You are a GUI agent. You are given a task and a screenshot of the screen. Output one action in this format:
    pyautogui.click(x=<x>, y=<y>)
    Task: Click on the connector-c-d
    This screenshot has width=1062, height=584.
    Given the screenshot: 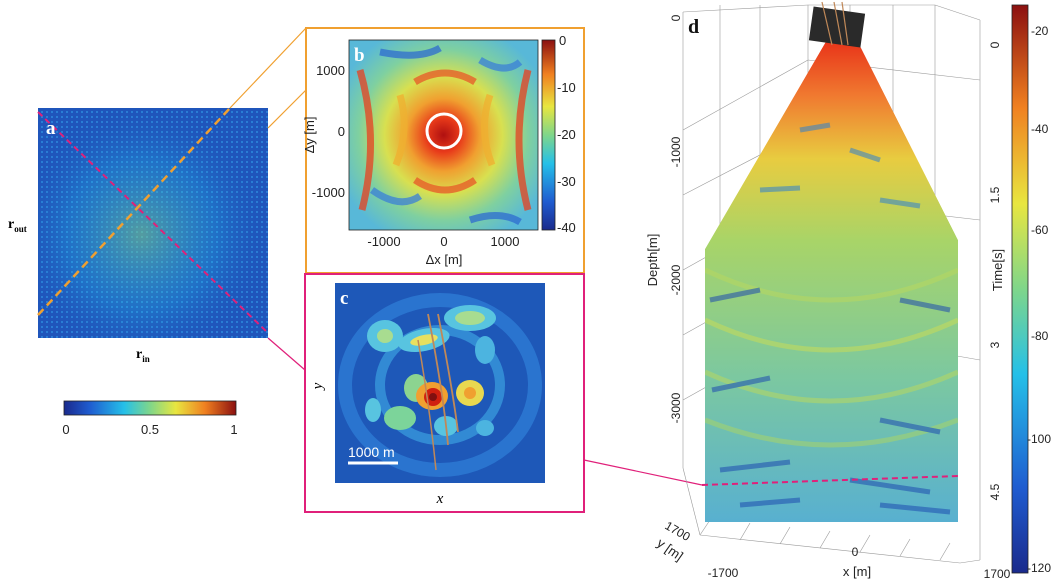 What is the action you would take?
    pyautogui.click(x=643, y=472)
    